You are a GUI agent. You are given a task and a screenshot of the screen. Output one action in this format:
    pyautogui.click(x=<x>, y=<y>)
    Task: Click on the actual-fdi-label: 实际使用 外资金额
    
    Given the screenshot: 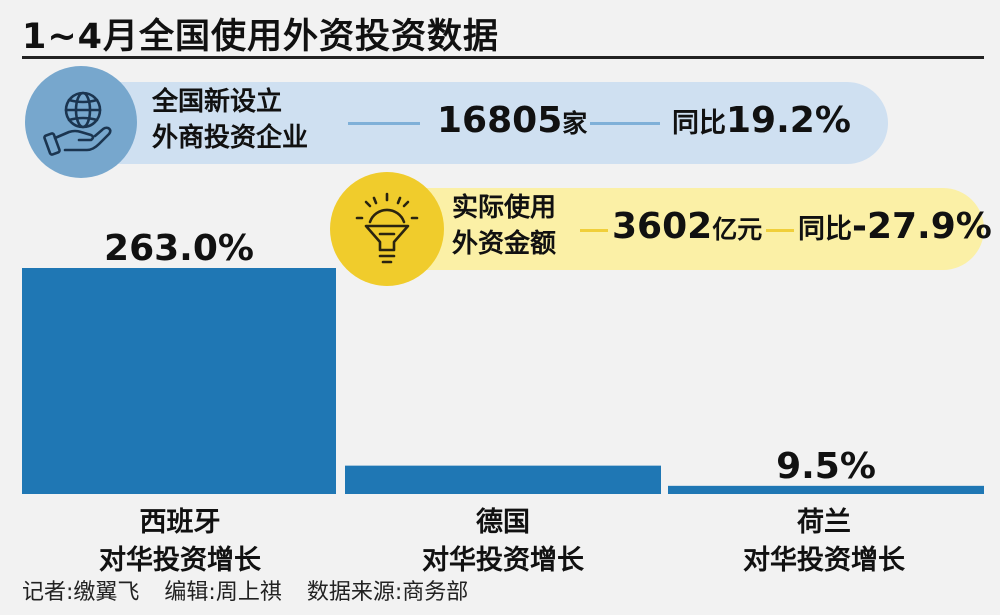 What is the action you would take?
    pyautogui.click(x=504, y=226)
    